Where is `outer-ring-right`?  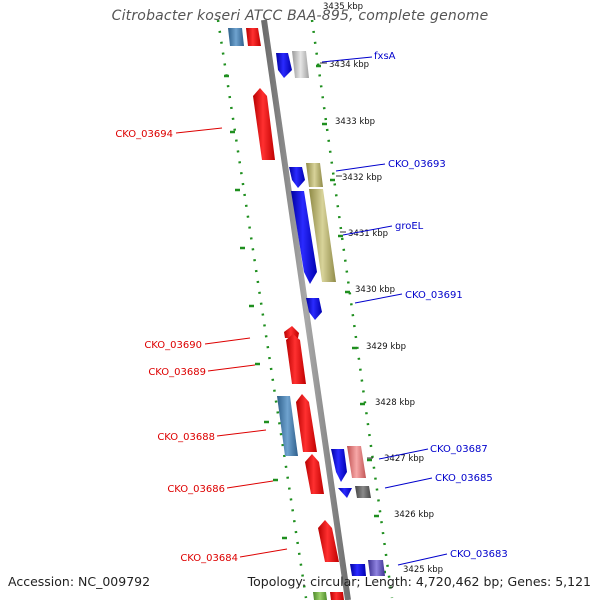
outer-ring-right is located at coordinates (352, 309).